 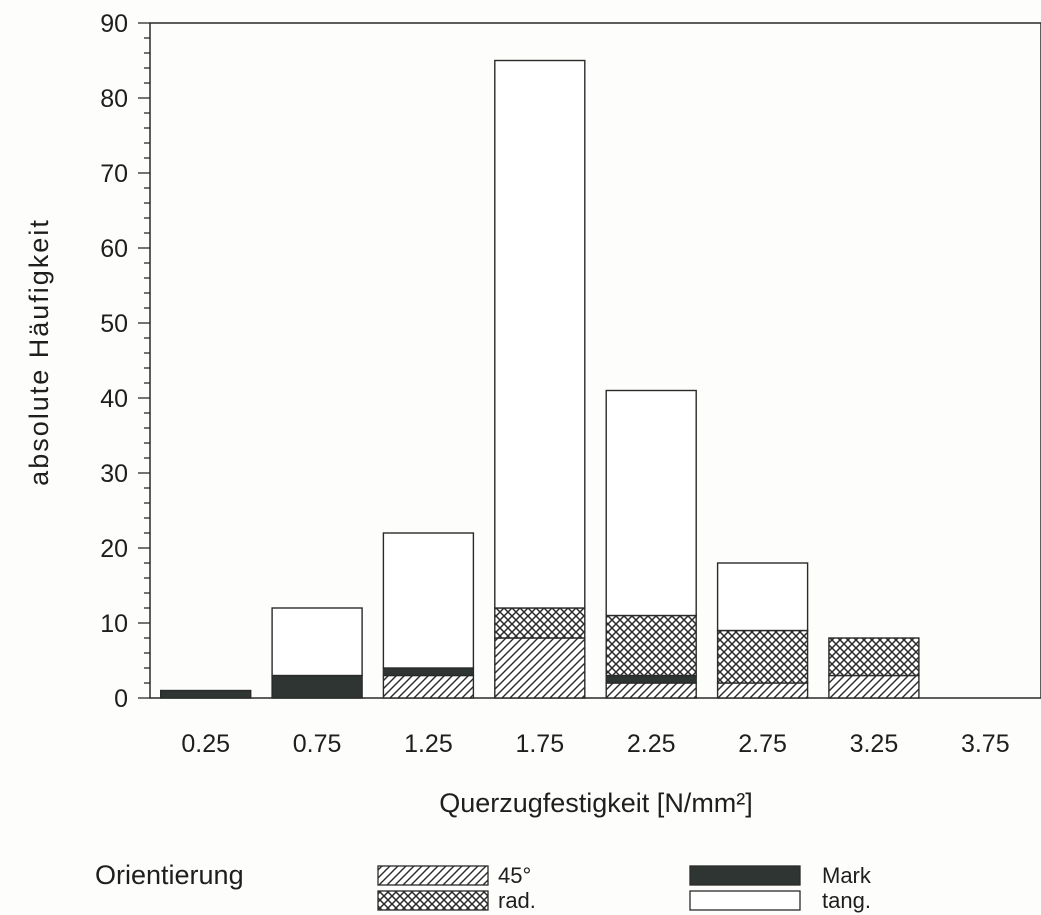 What do you see at coordinates (114, 99) in the screenshot?
I see `y-tick-label: 80` at bounding box center [114, 99].